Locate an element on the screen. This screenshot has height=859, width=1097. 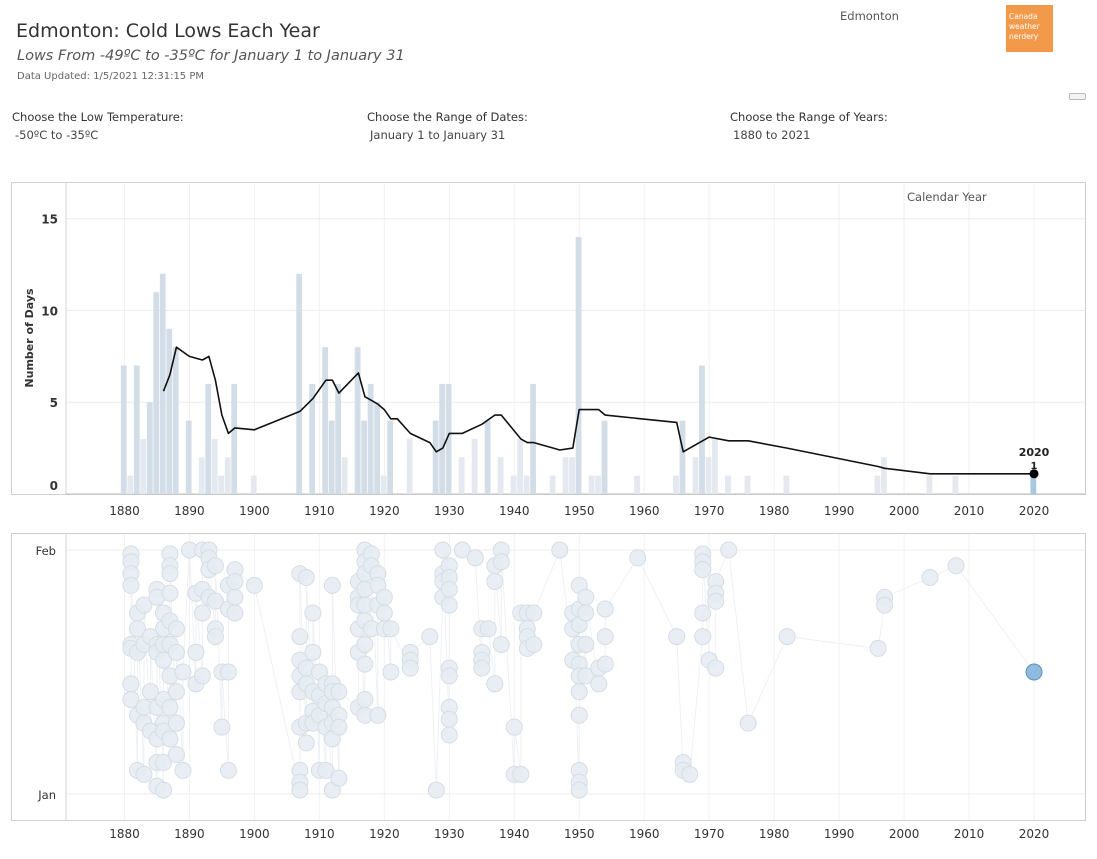
filter-date-range-value: January 1 to January 31 is located at coordinates (438, 135).